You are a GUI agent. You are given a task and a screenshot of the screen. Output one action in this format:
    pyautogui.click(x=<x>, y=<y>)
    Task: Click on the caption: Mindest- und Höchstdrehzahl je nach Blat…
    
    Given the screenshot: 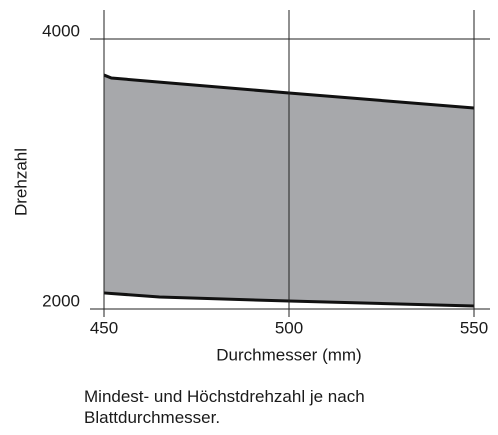 What is the action you would take?
    pyautogui.click(x=224, y=407)
    